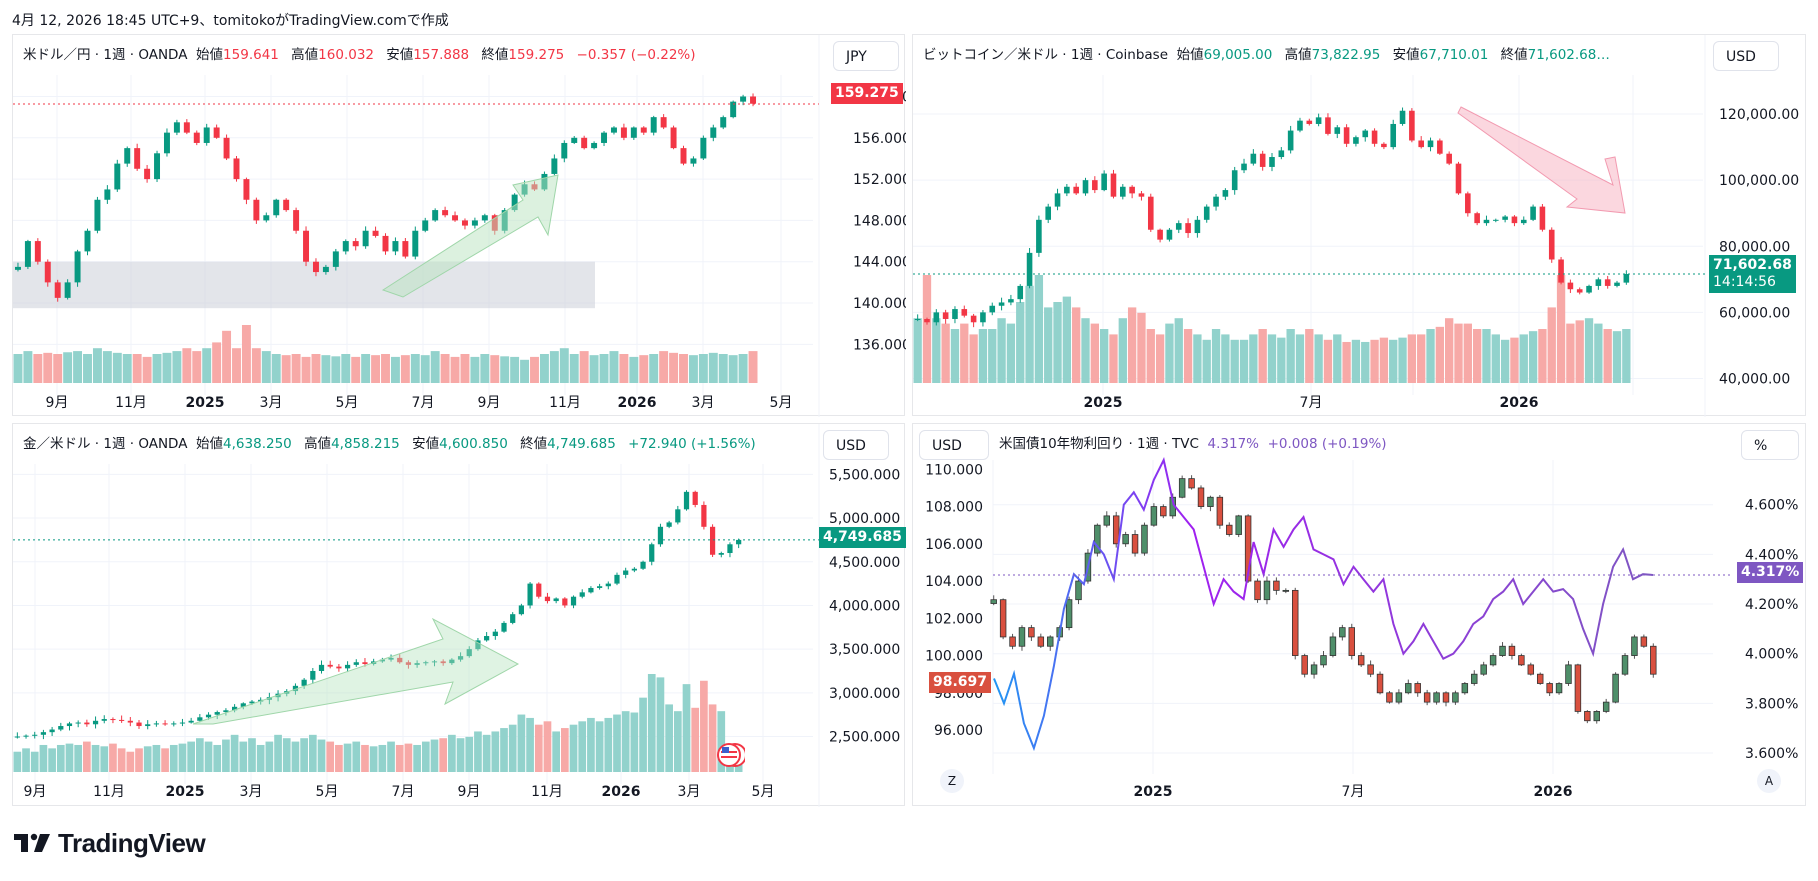  What do you see at coordinates (251, 792) in the screenshot?
I see `x-axis-tick-label: 3月` at bounding box center [251, 792].